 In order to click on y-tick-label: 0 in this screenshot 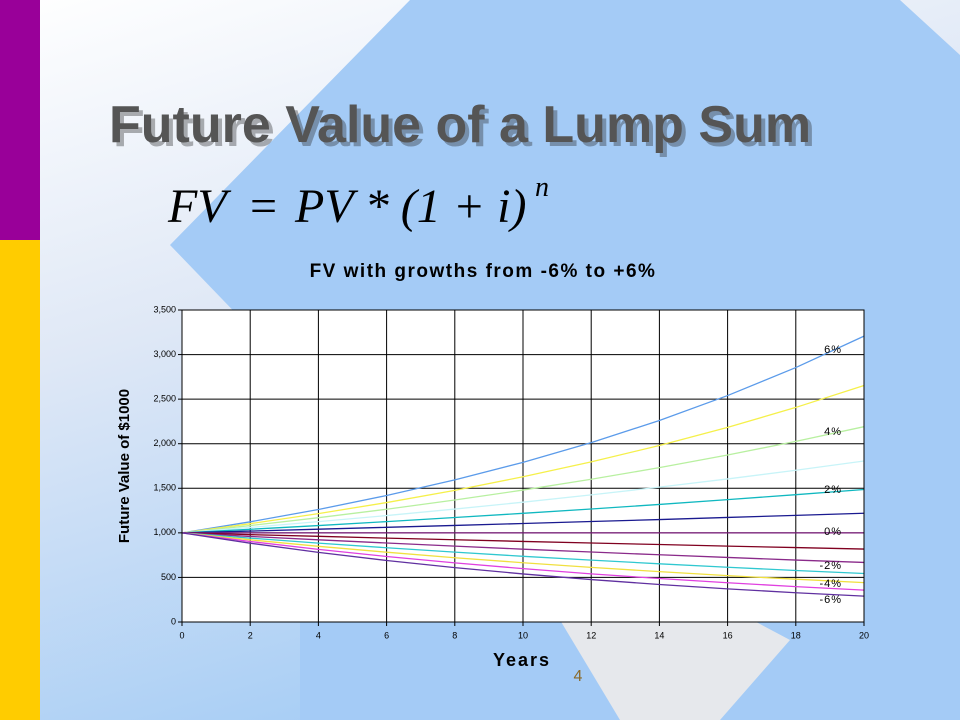, I will do `click(173, 621)`.